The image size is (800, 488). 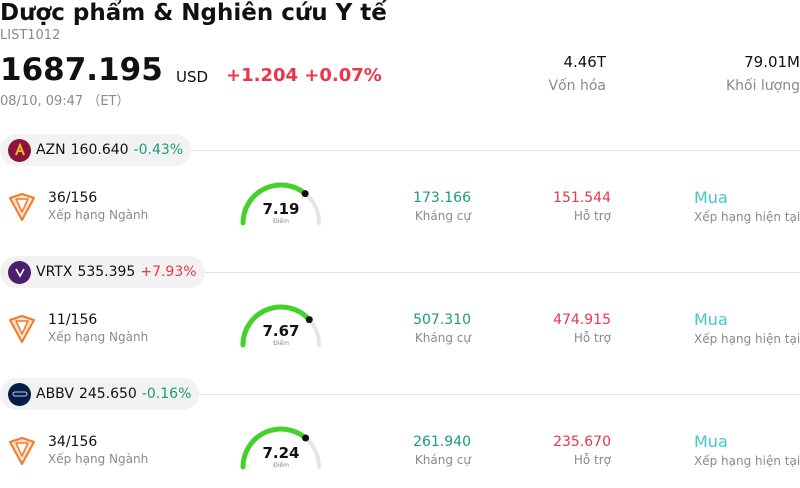 What do you see at coordinates (193, 13) in the screenshot?
I see `page-title: Dược phẩm & Nghiên cứu Y tế` at bounding box center [193, 13].